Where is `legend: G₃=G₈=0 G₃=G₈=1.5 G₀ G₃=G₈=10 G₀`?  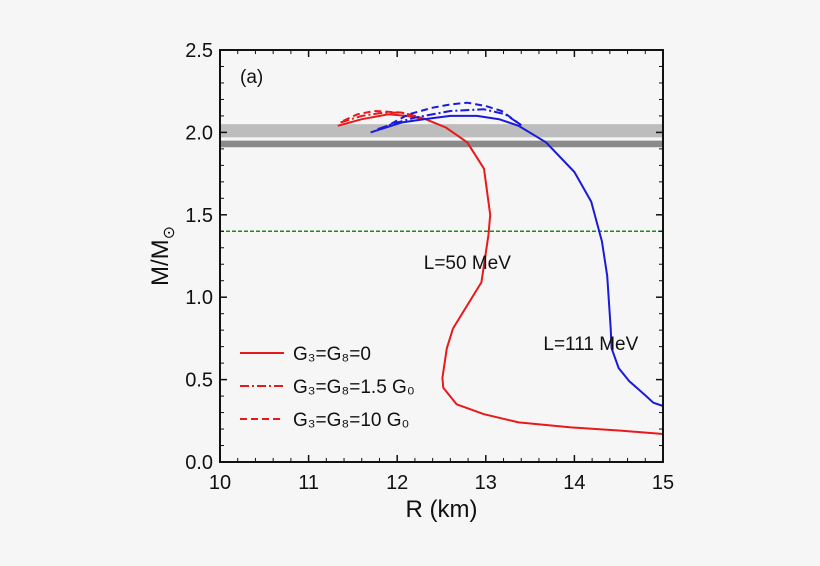
legend: G₃=G₈=0 G₃=G₈=1.5 G₀ G₃=G₈=10 G₀ is located at coordinates (327, 387).